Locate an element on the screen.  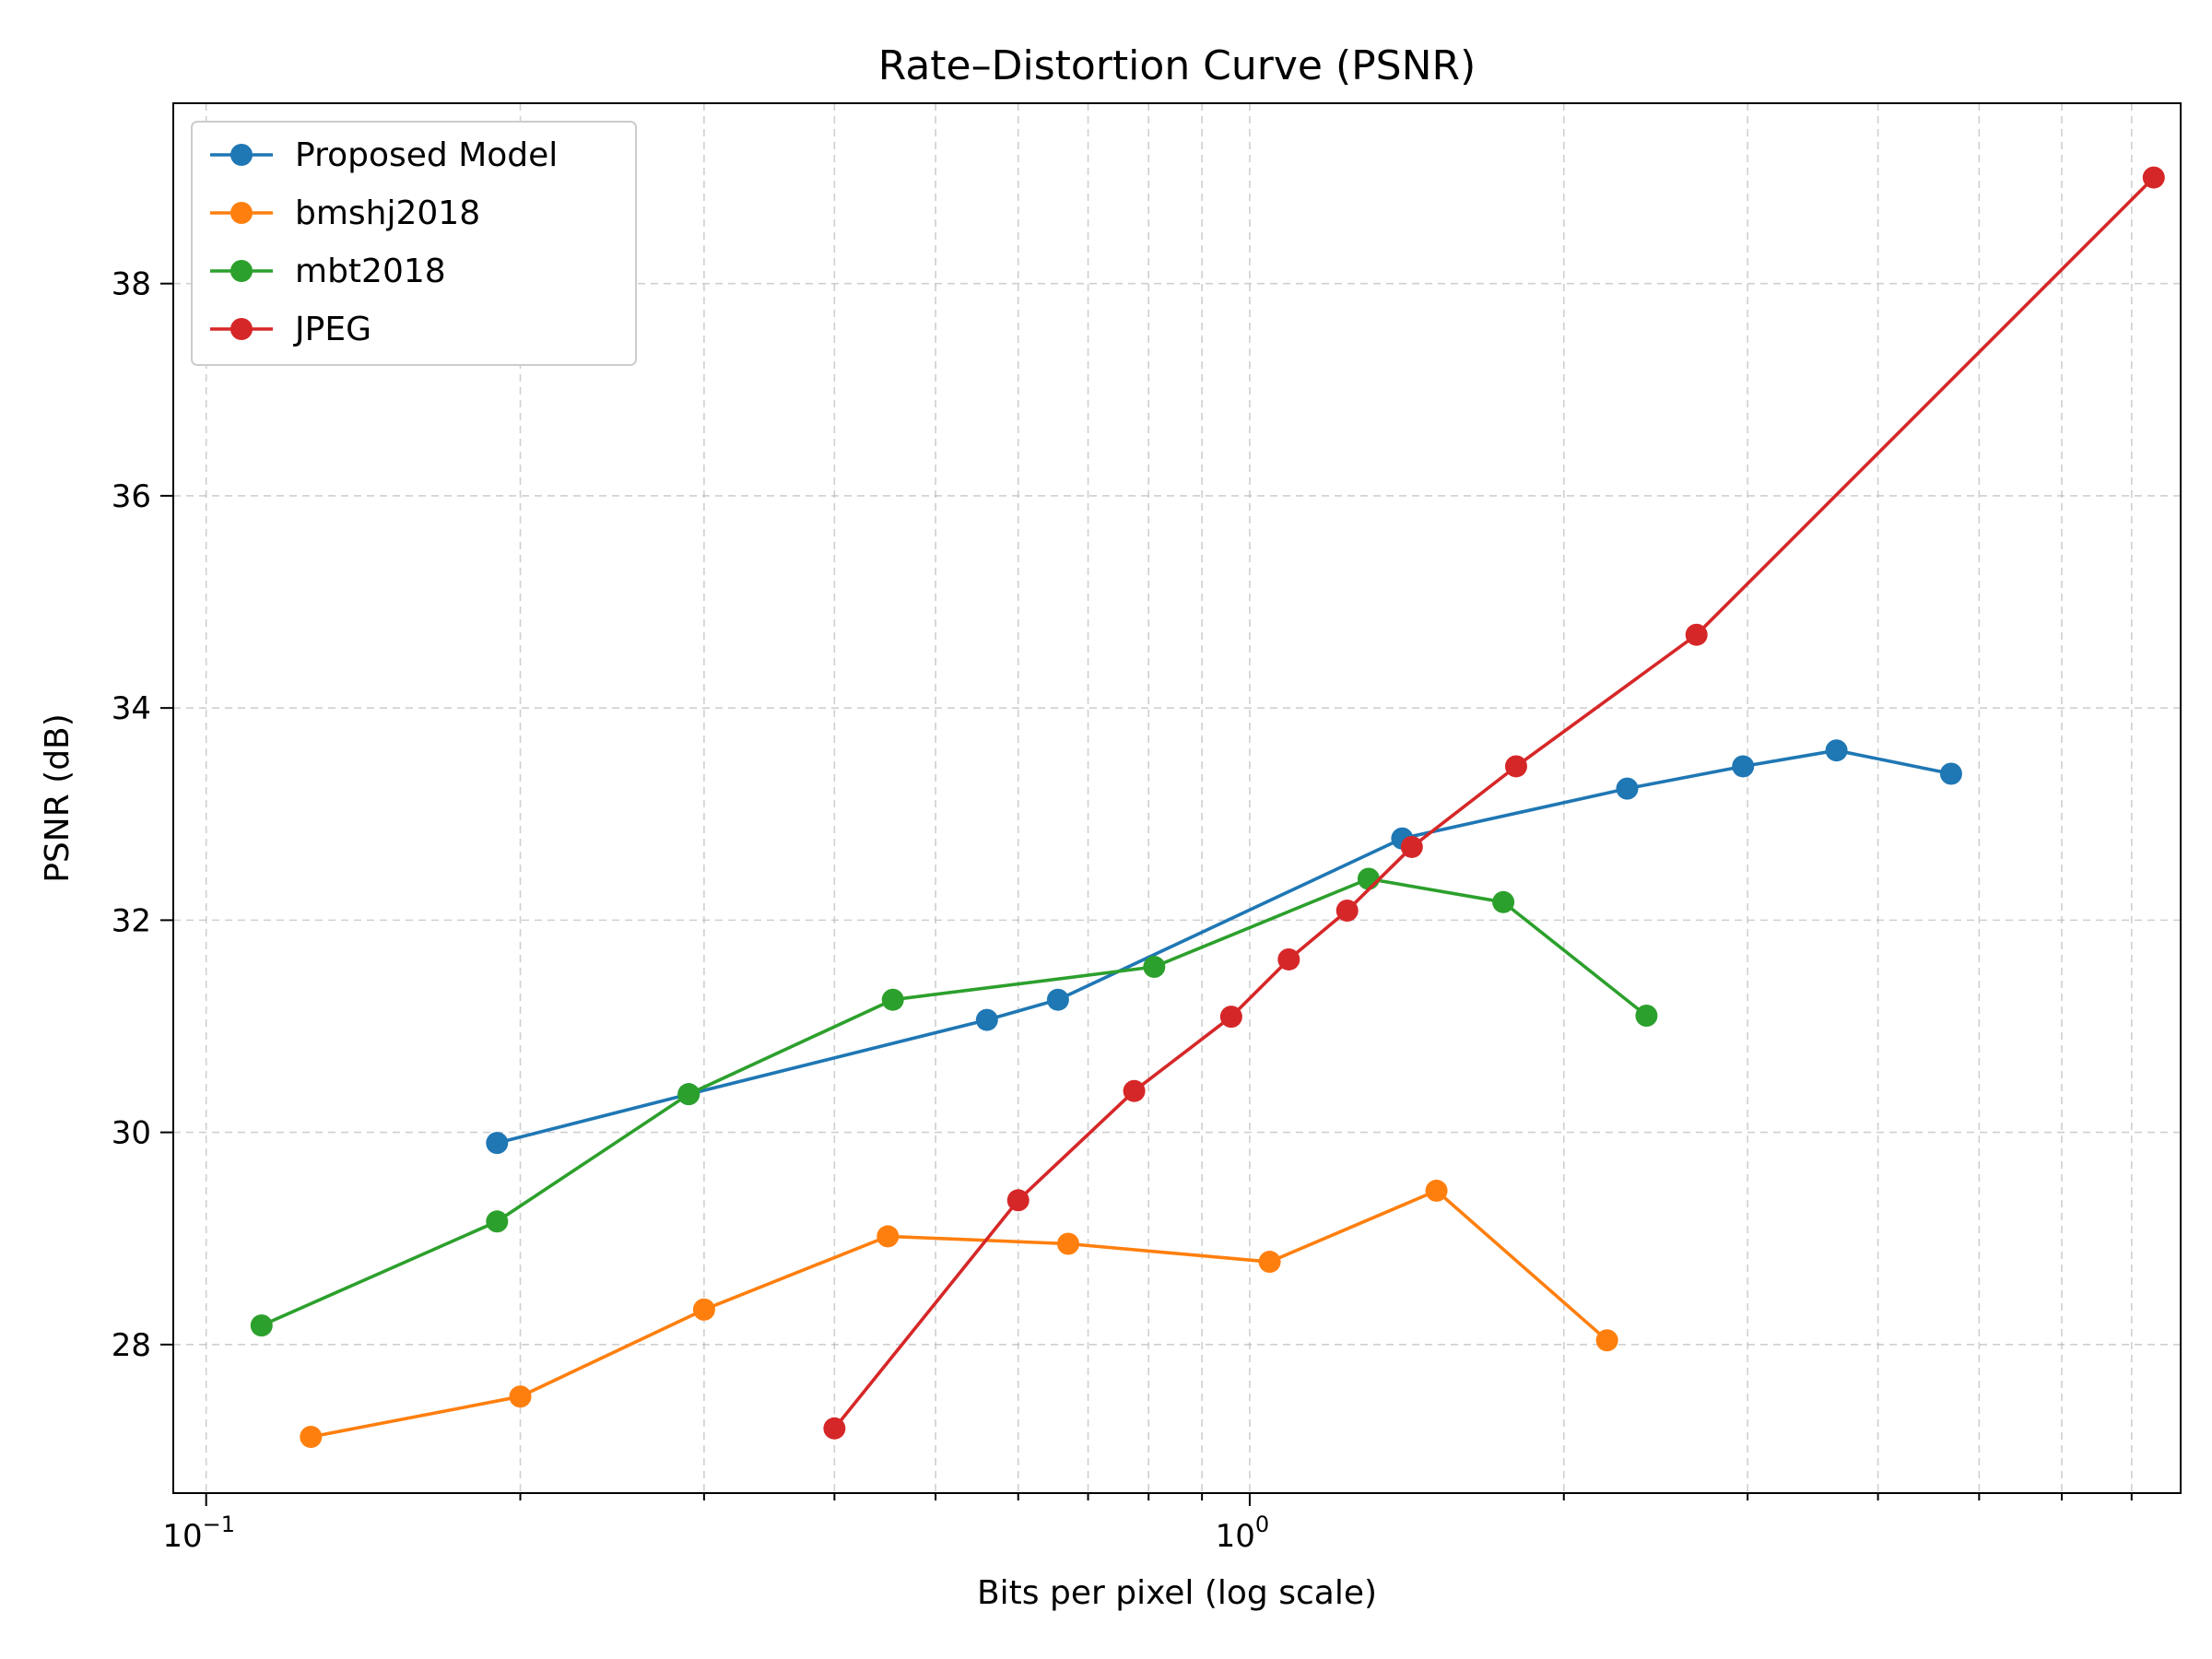
legend-marker-jpeg is located at coordinates (241, 329).